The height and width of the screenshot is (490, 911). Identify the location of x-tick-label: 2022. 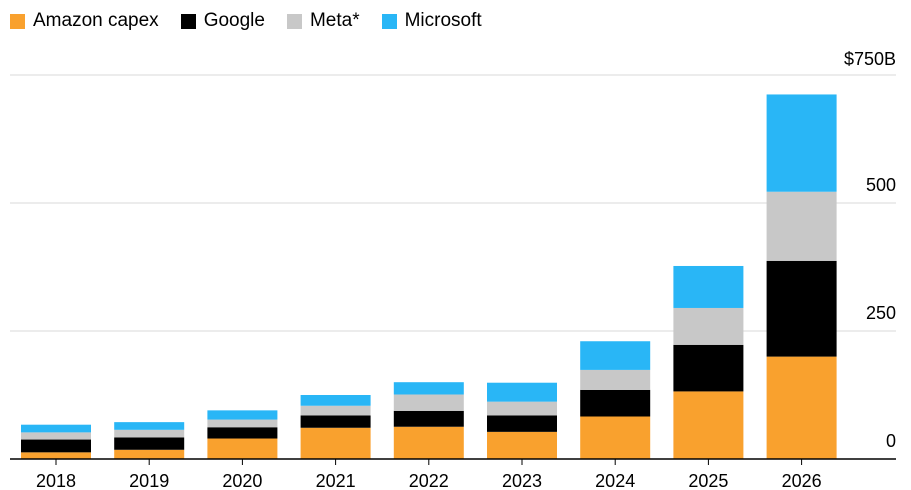
(429, 480).